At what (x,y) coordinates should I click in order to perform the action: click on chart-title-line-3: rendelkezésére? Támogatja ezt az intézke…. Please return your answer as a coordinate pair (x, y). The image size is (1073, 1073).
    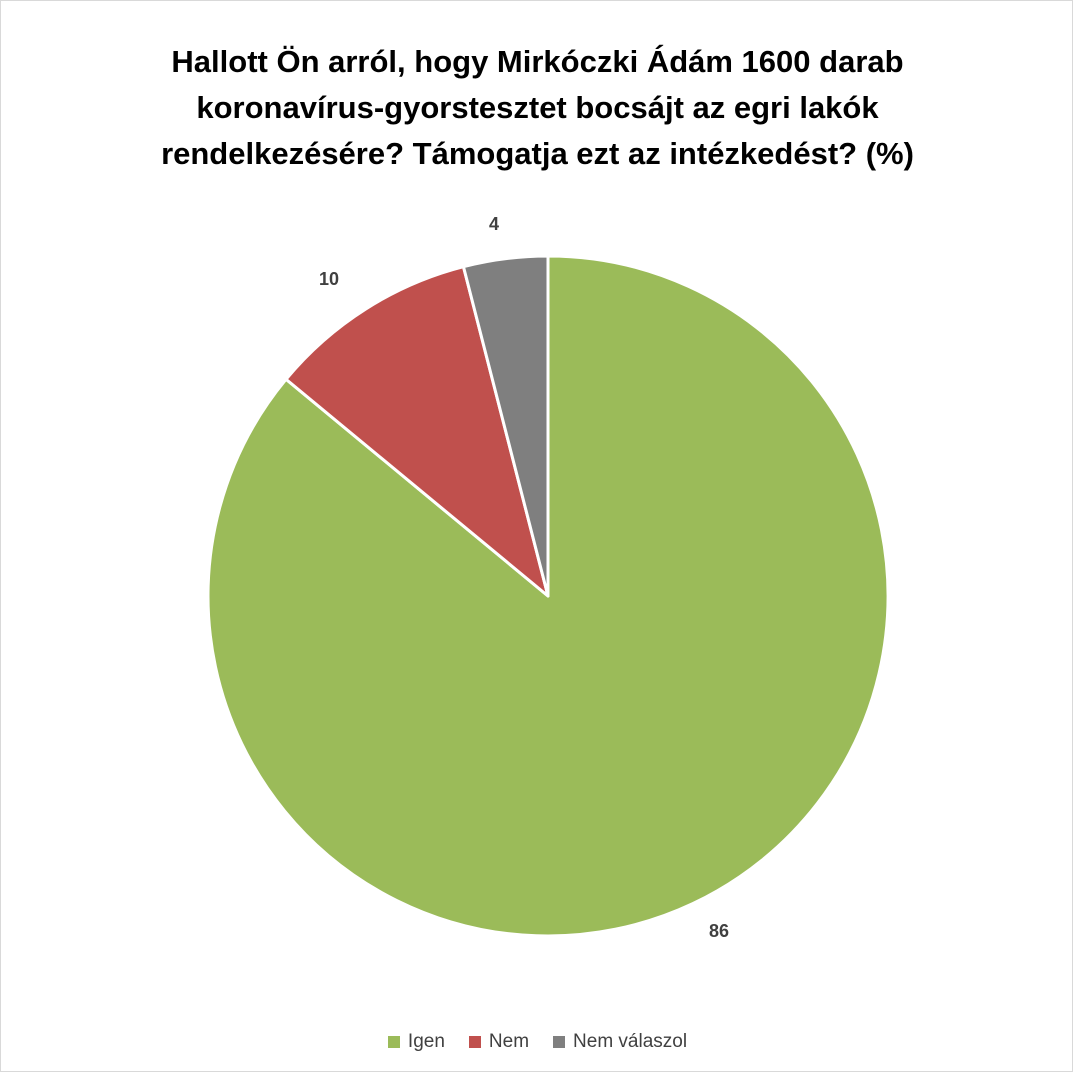
    Looking at the image, I should click on (537, 153).